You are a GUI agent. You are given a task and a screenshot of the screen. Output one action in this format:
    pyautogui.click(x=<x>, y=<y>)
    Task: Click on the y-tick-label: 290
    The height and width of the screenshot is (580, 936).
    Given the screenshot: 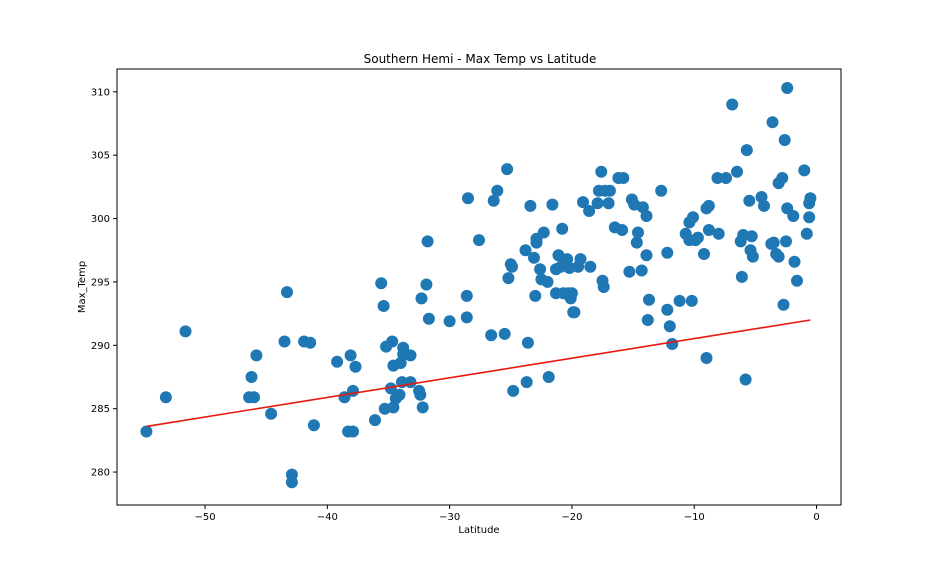 What is the action you would take?
    pyautogui.click(x=100, y=346)
    